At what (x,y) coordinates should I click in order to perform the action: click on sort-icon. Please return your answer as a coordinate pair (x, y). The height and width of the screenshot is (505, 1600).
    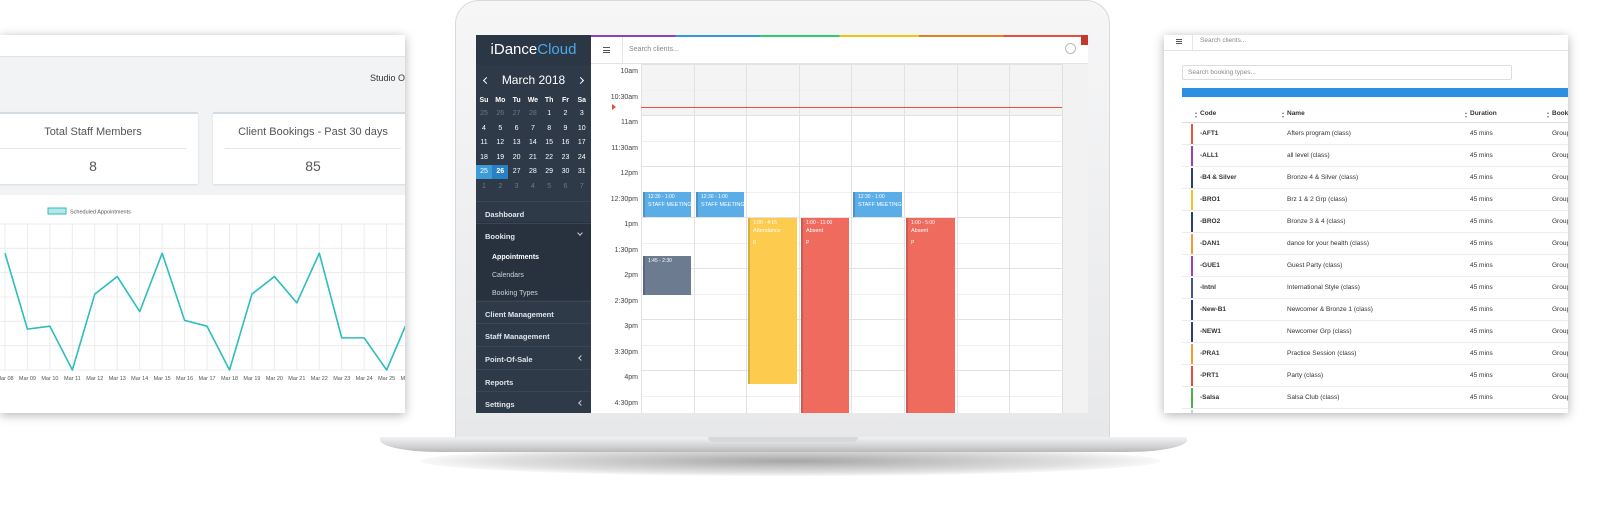
    Looking at the image, I should click on (1283, 116).